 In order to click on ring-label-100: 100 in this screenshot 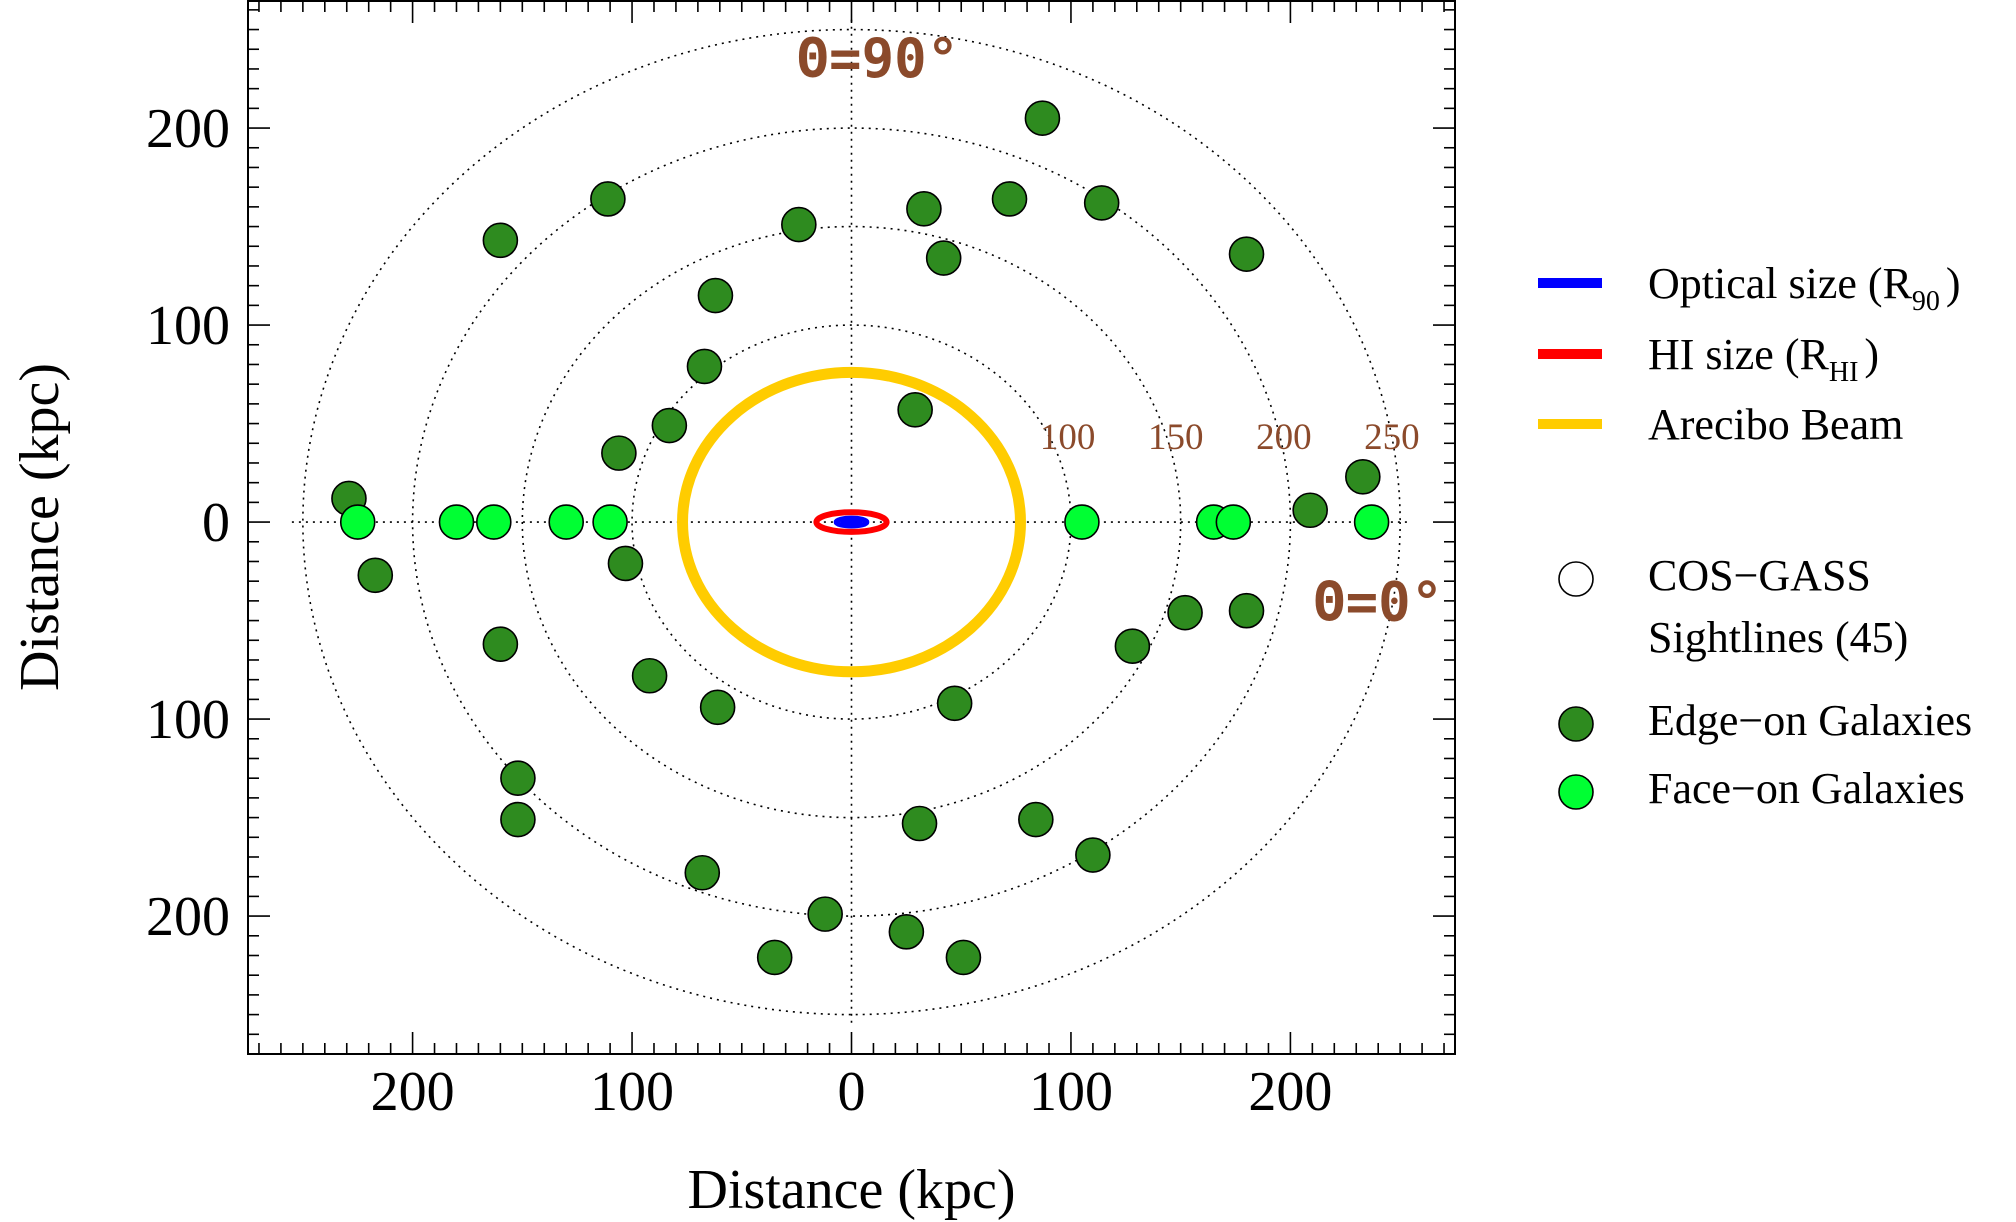, I will do `click(1068, 437)`.